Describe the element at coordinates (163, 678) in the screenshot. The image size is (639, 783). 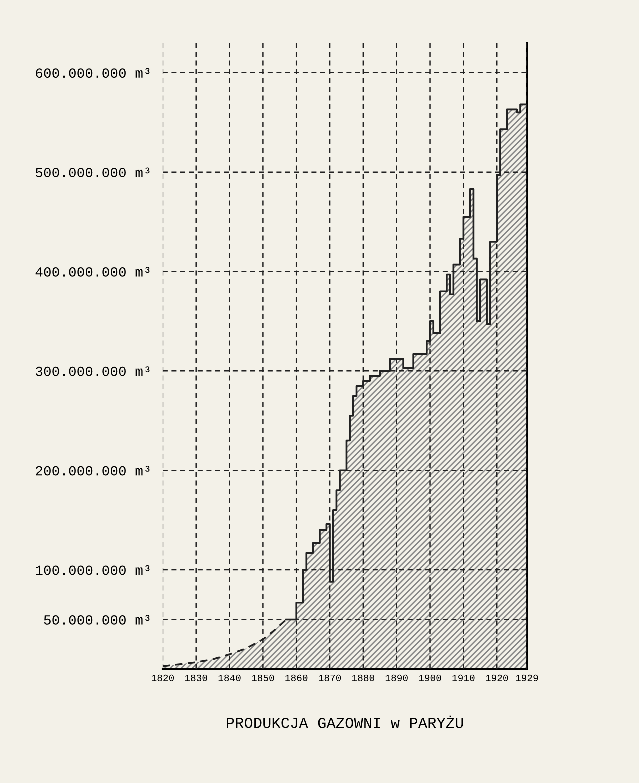
I see `x-tick-label: 1820` at that location.